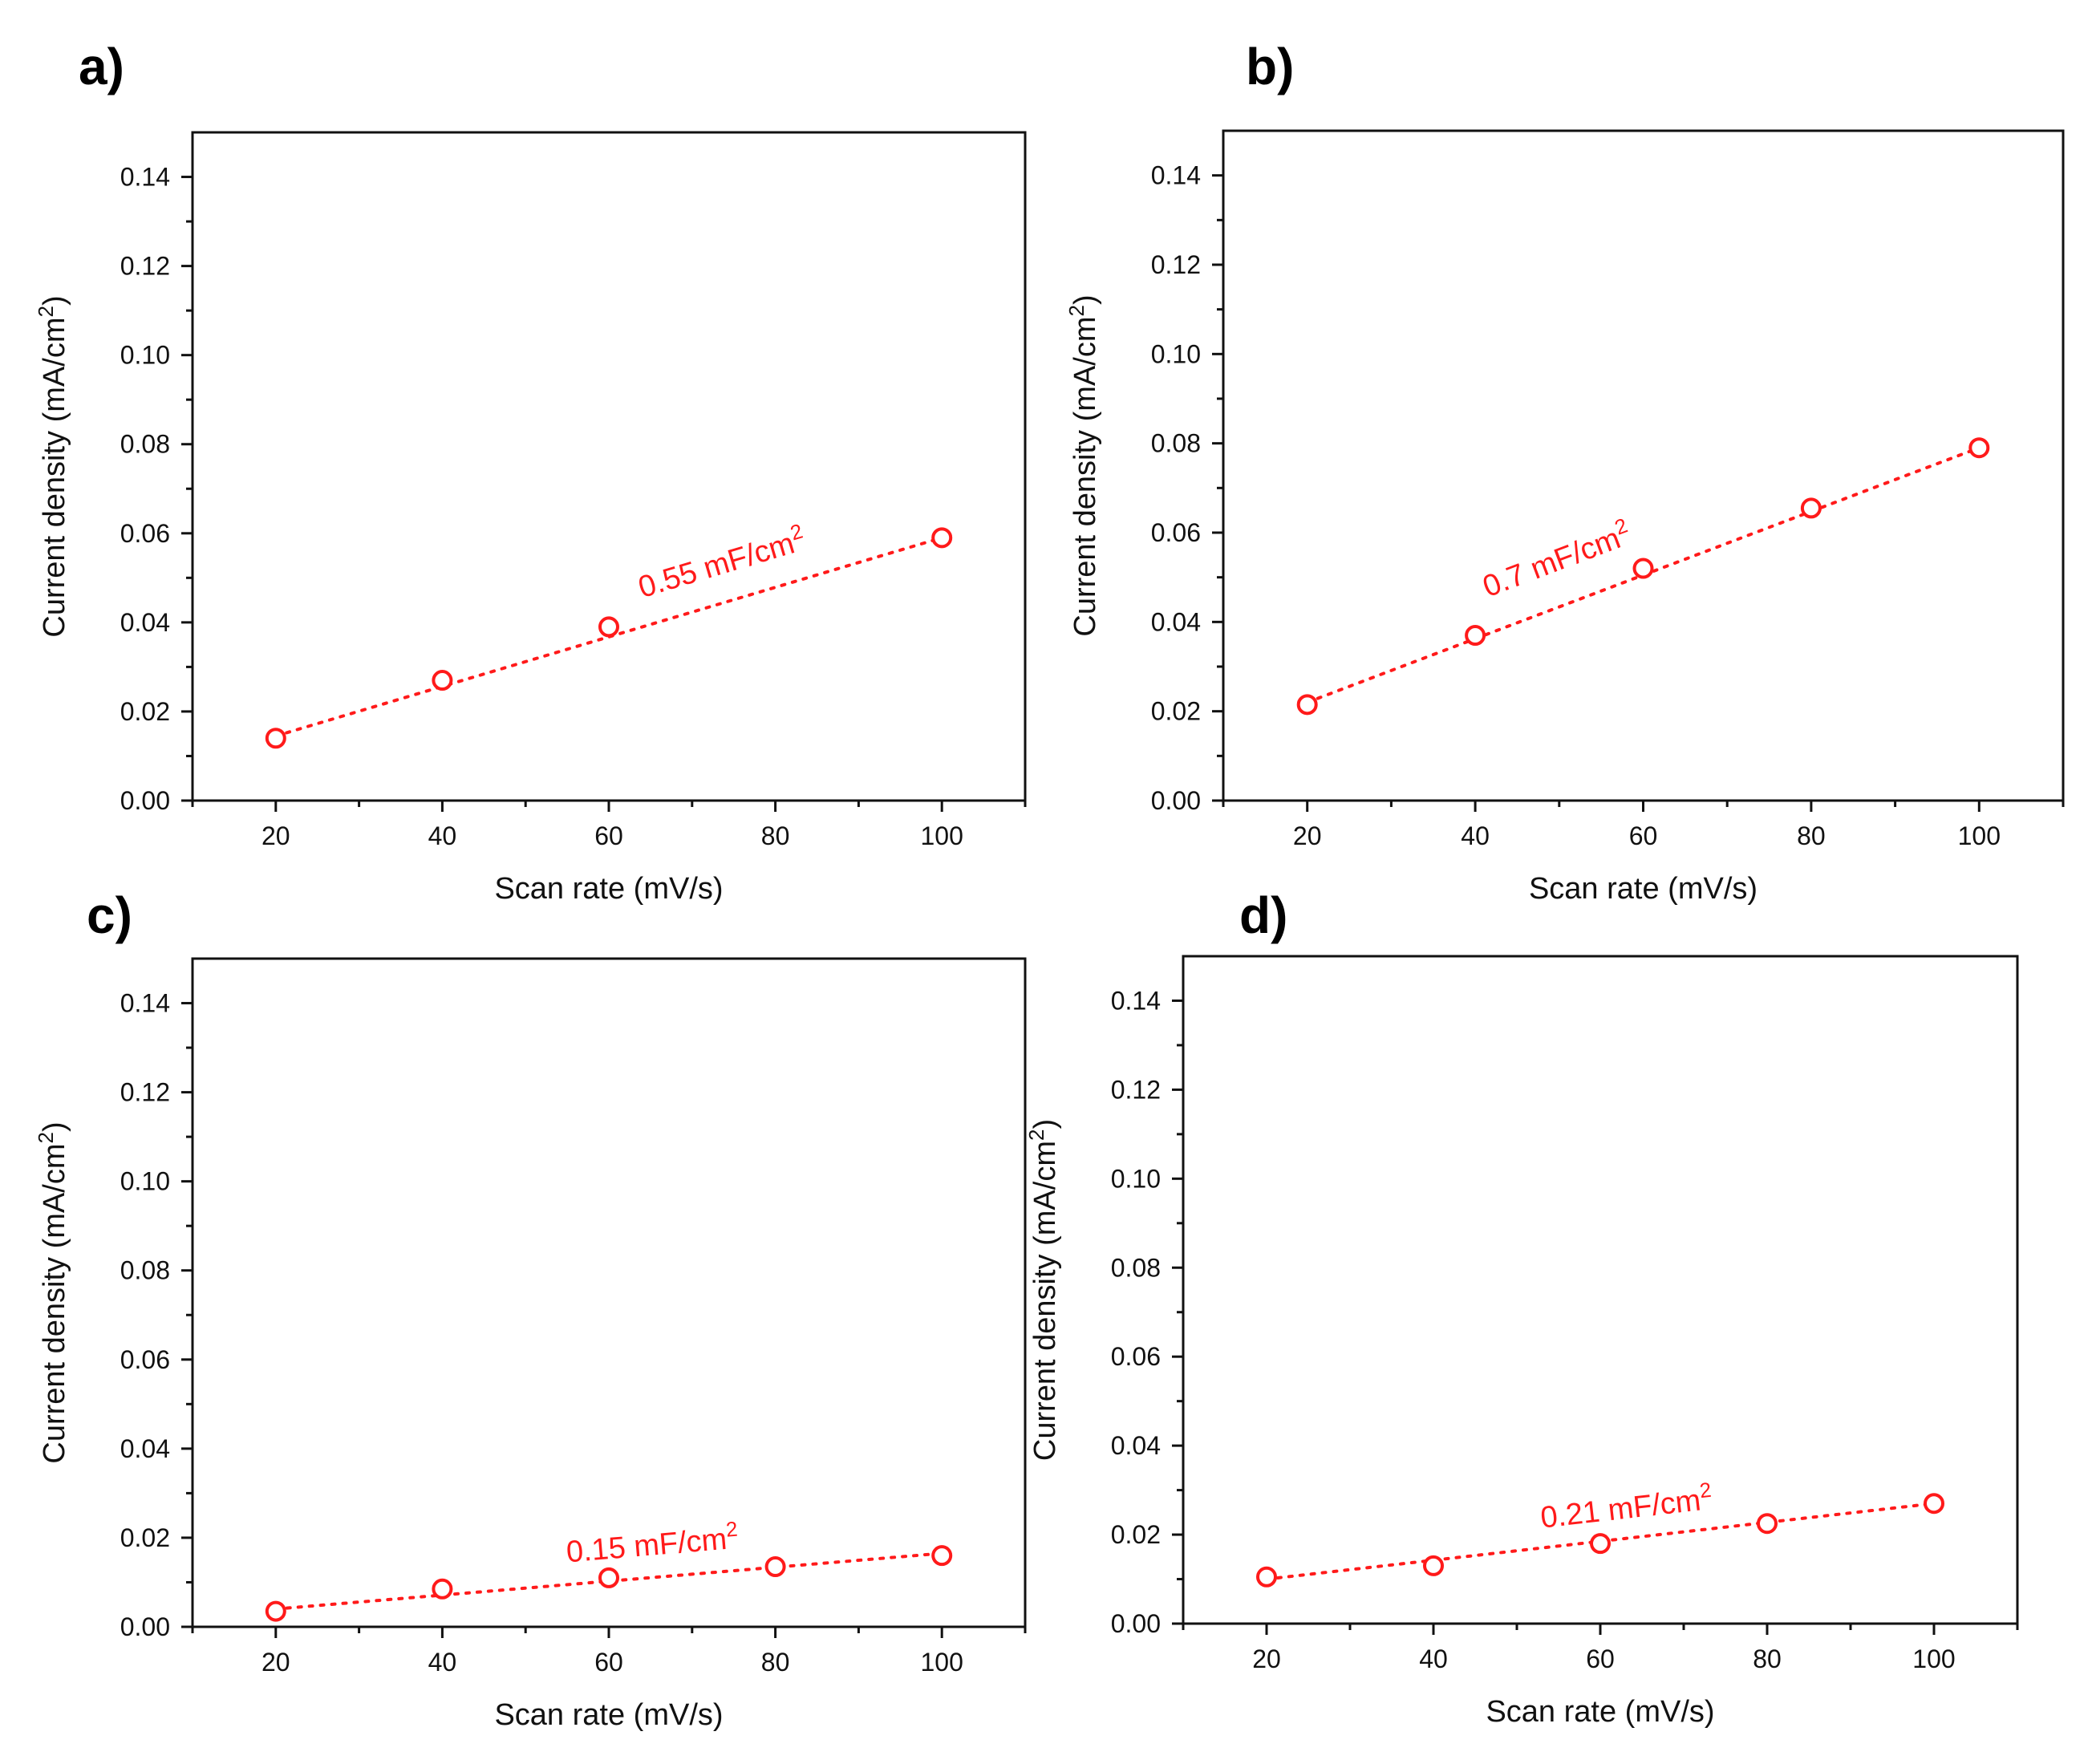  Describe the element at coordinates (110, 915) in the screenshot. I see `panel-label: c)` at that location.